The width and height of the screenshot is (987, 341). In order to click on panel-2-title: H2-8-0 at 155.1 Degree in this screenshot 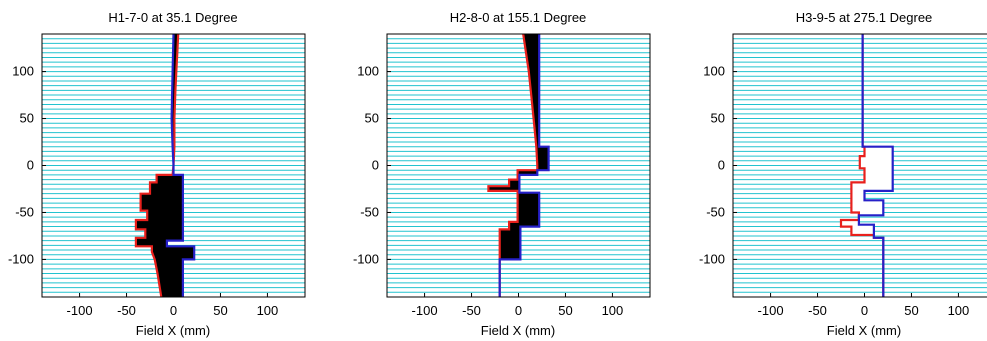, I will do `click(518, 17)`.